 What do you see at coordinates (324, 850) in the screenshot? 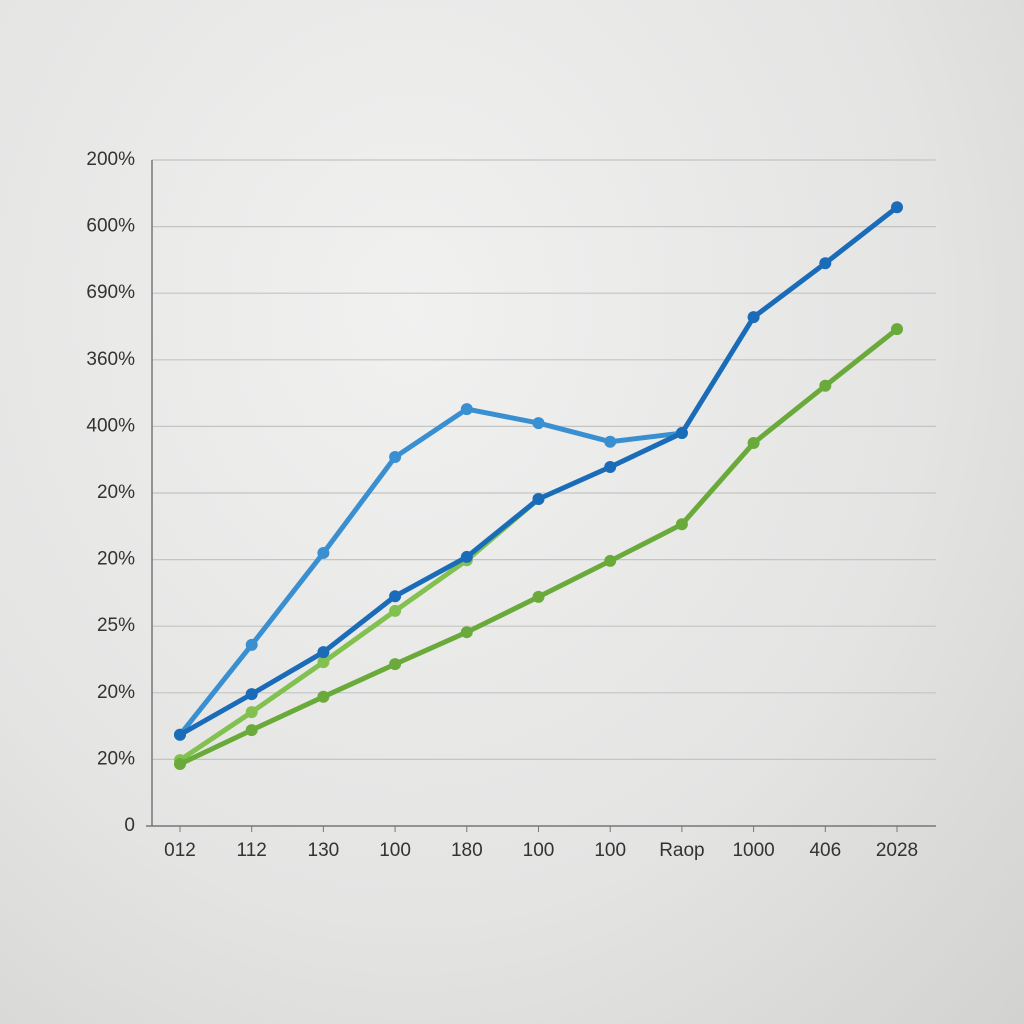
I see `x-tick-label: 130` at bounding box center [324, 850].